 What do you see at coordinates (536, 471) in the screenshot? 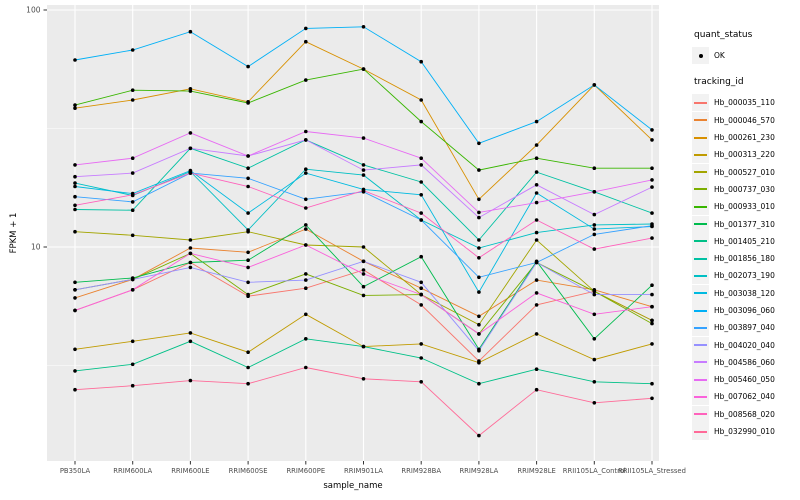
I see `x-tick-label: RRIM928LE` at bounding box center [536, 471].